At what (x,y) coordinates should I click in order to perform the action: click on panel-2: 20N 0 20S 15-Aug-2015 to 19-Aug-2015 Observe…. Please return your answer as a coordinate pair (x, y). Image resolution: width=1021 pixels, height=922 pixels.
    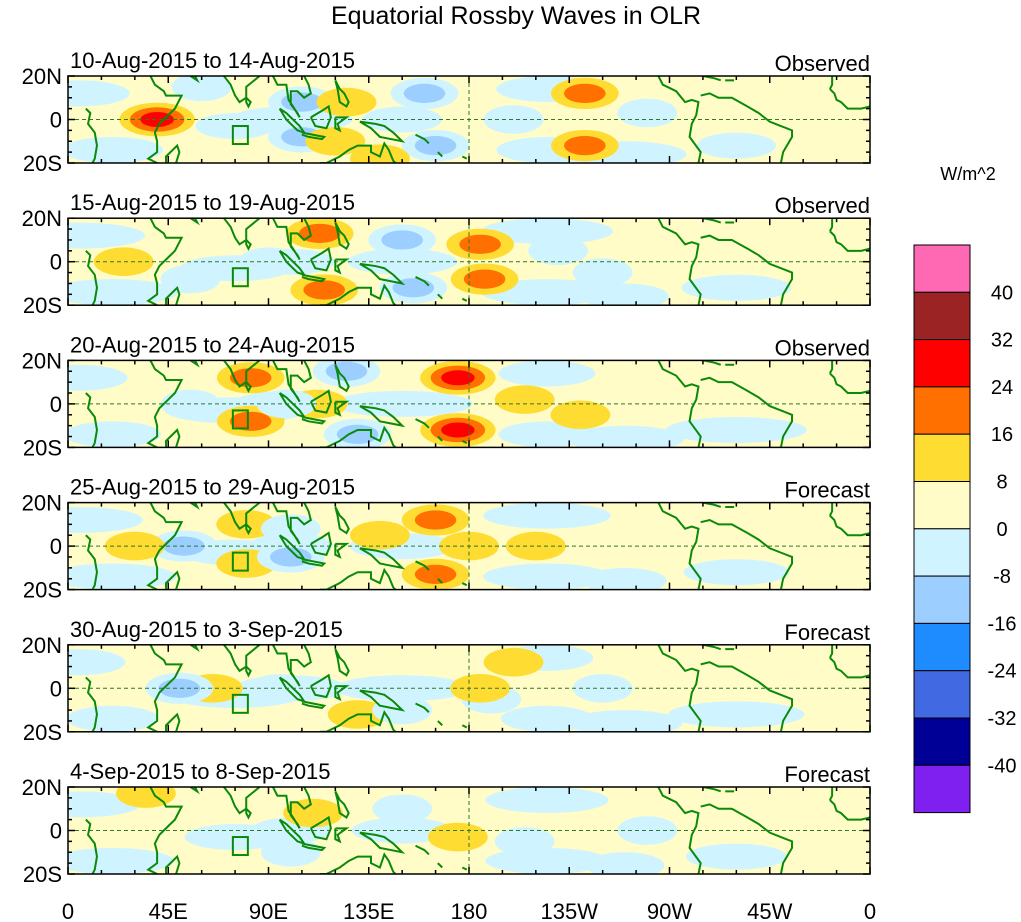
    Looking at the image, I should click on (446, 254).